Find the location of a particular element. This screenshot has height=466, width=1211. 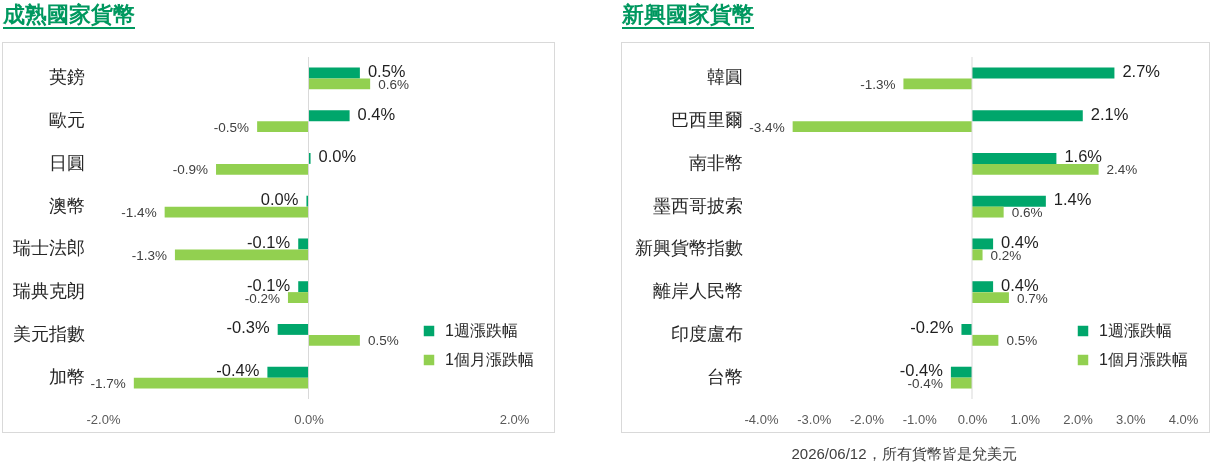

y-tick-label: 美元指數 is located at coordinates (48, 333).